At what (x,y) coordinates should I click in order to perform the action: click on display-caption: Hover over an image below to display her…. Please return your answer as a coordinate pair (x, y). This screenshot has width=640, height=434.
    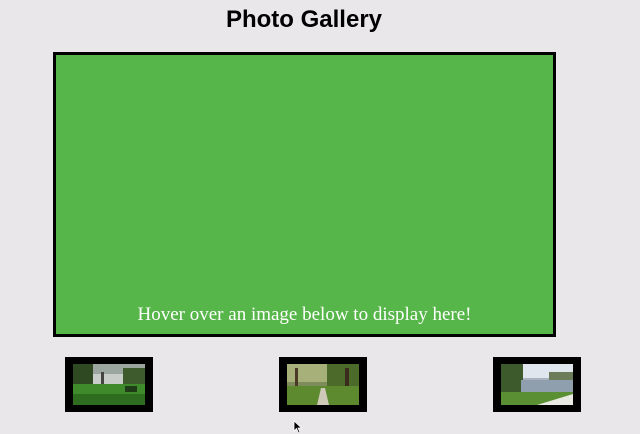
    Looking at the image, I should click on (304, 314).